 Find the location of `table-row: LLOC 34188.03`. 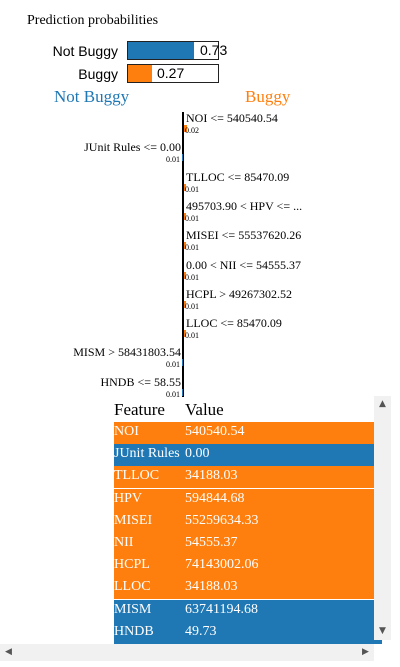

table-row: LLOC 34188.03 is located at coordinates (248, 588).